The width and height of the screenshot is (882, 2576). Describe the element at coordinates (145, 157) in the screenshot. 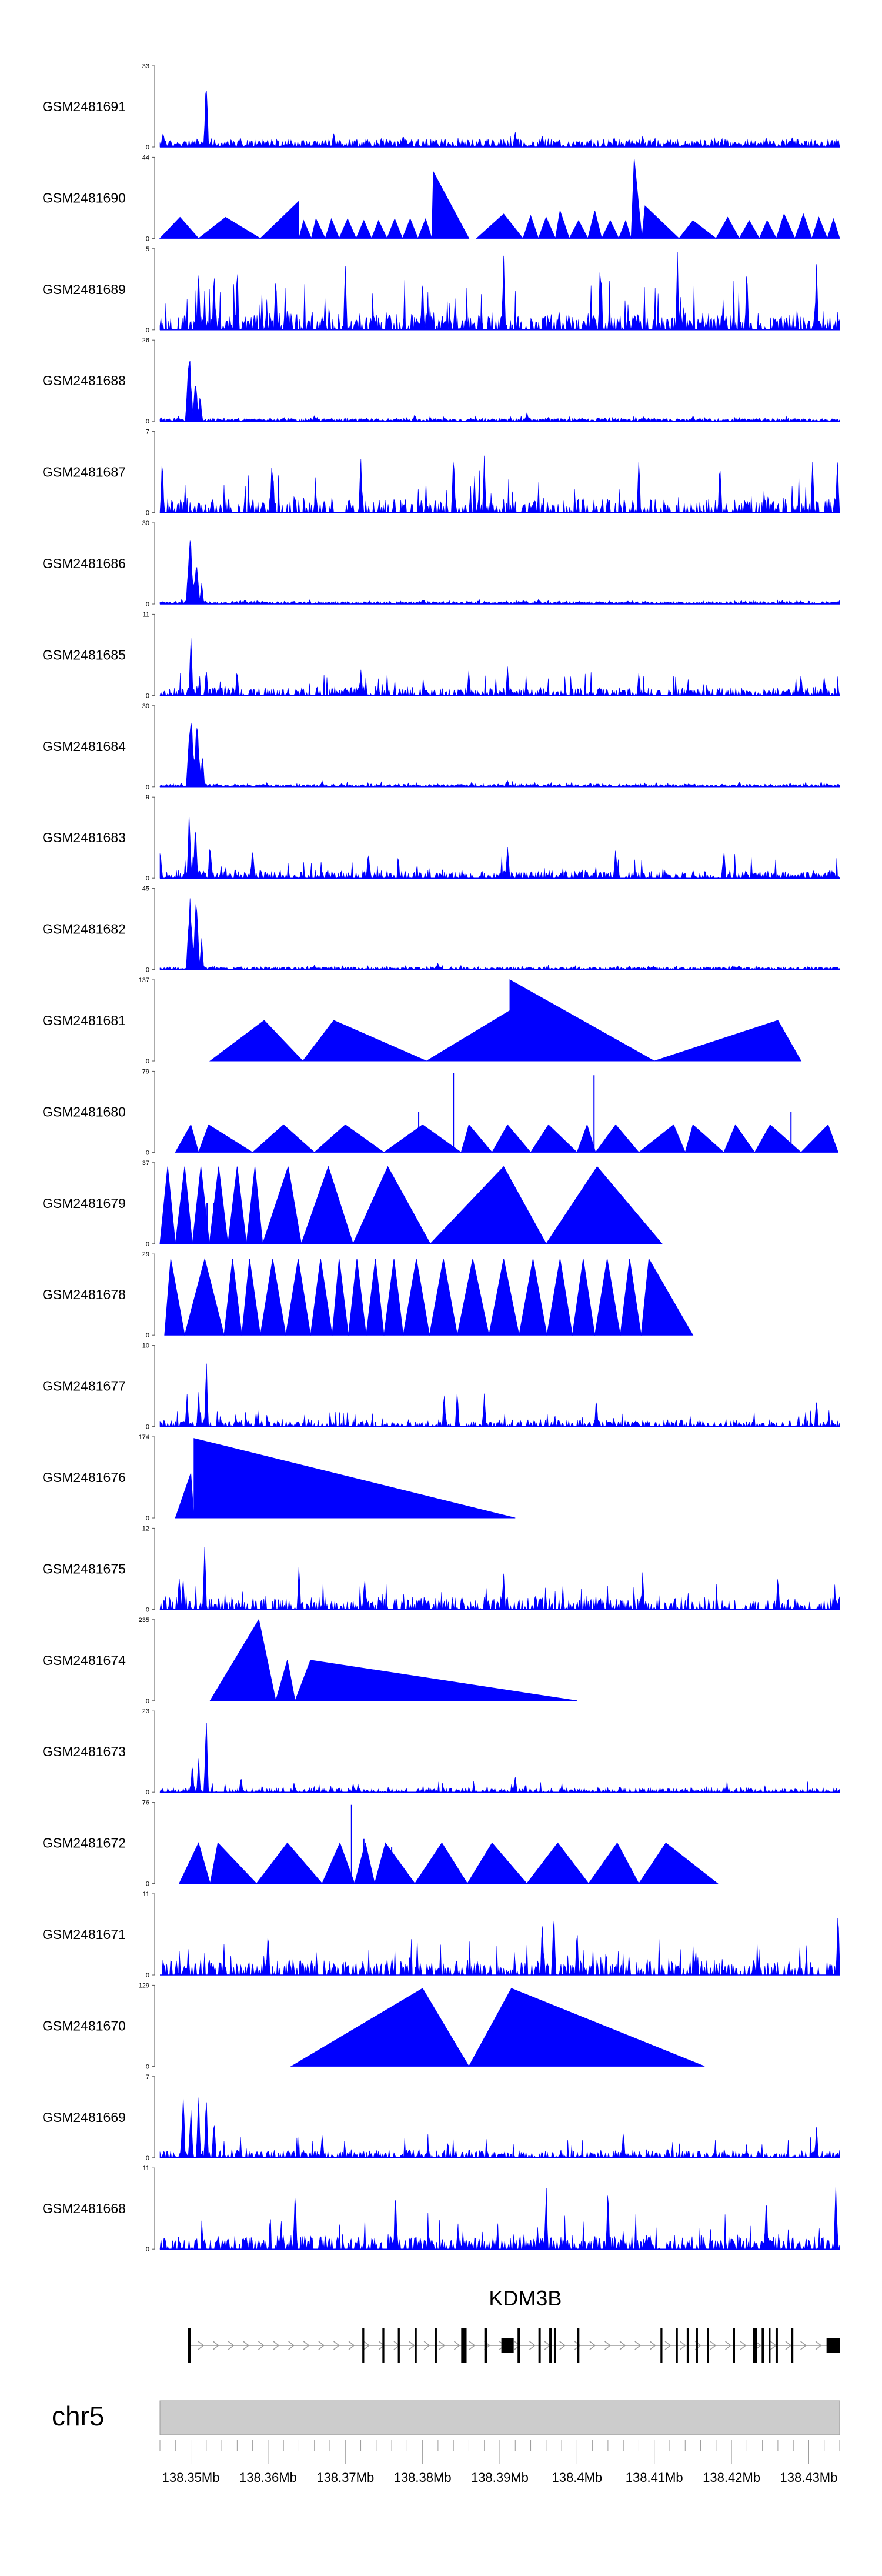

I see `y-axis-max-label: 44` at that location.